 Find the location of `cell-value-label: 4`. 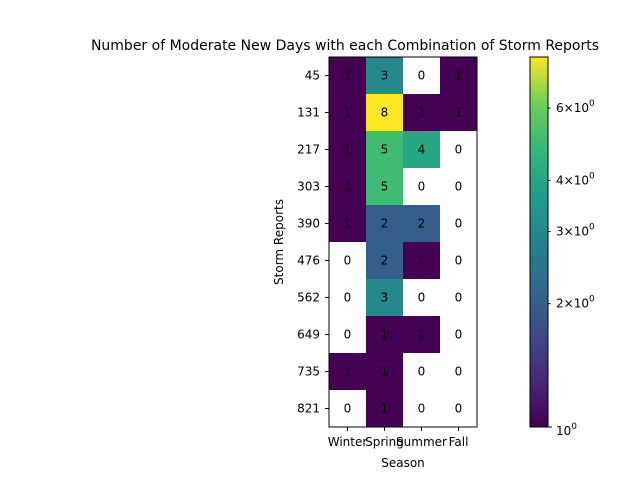

cell-value-label: 4 is located at coordinates (422, 150).